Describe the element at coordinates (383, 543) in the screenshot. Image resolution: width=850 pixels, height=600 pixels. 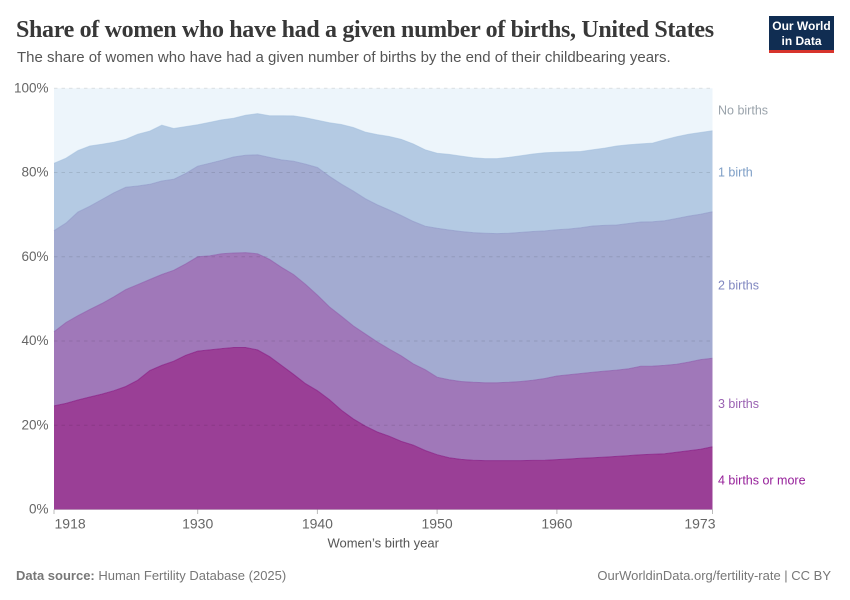
I see `svg-text: Women’s birth year` at that location.